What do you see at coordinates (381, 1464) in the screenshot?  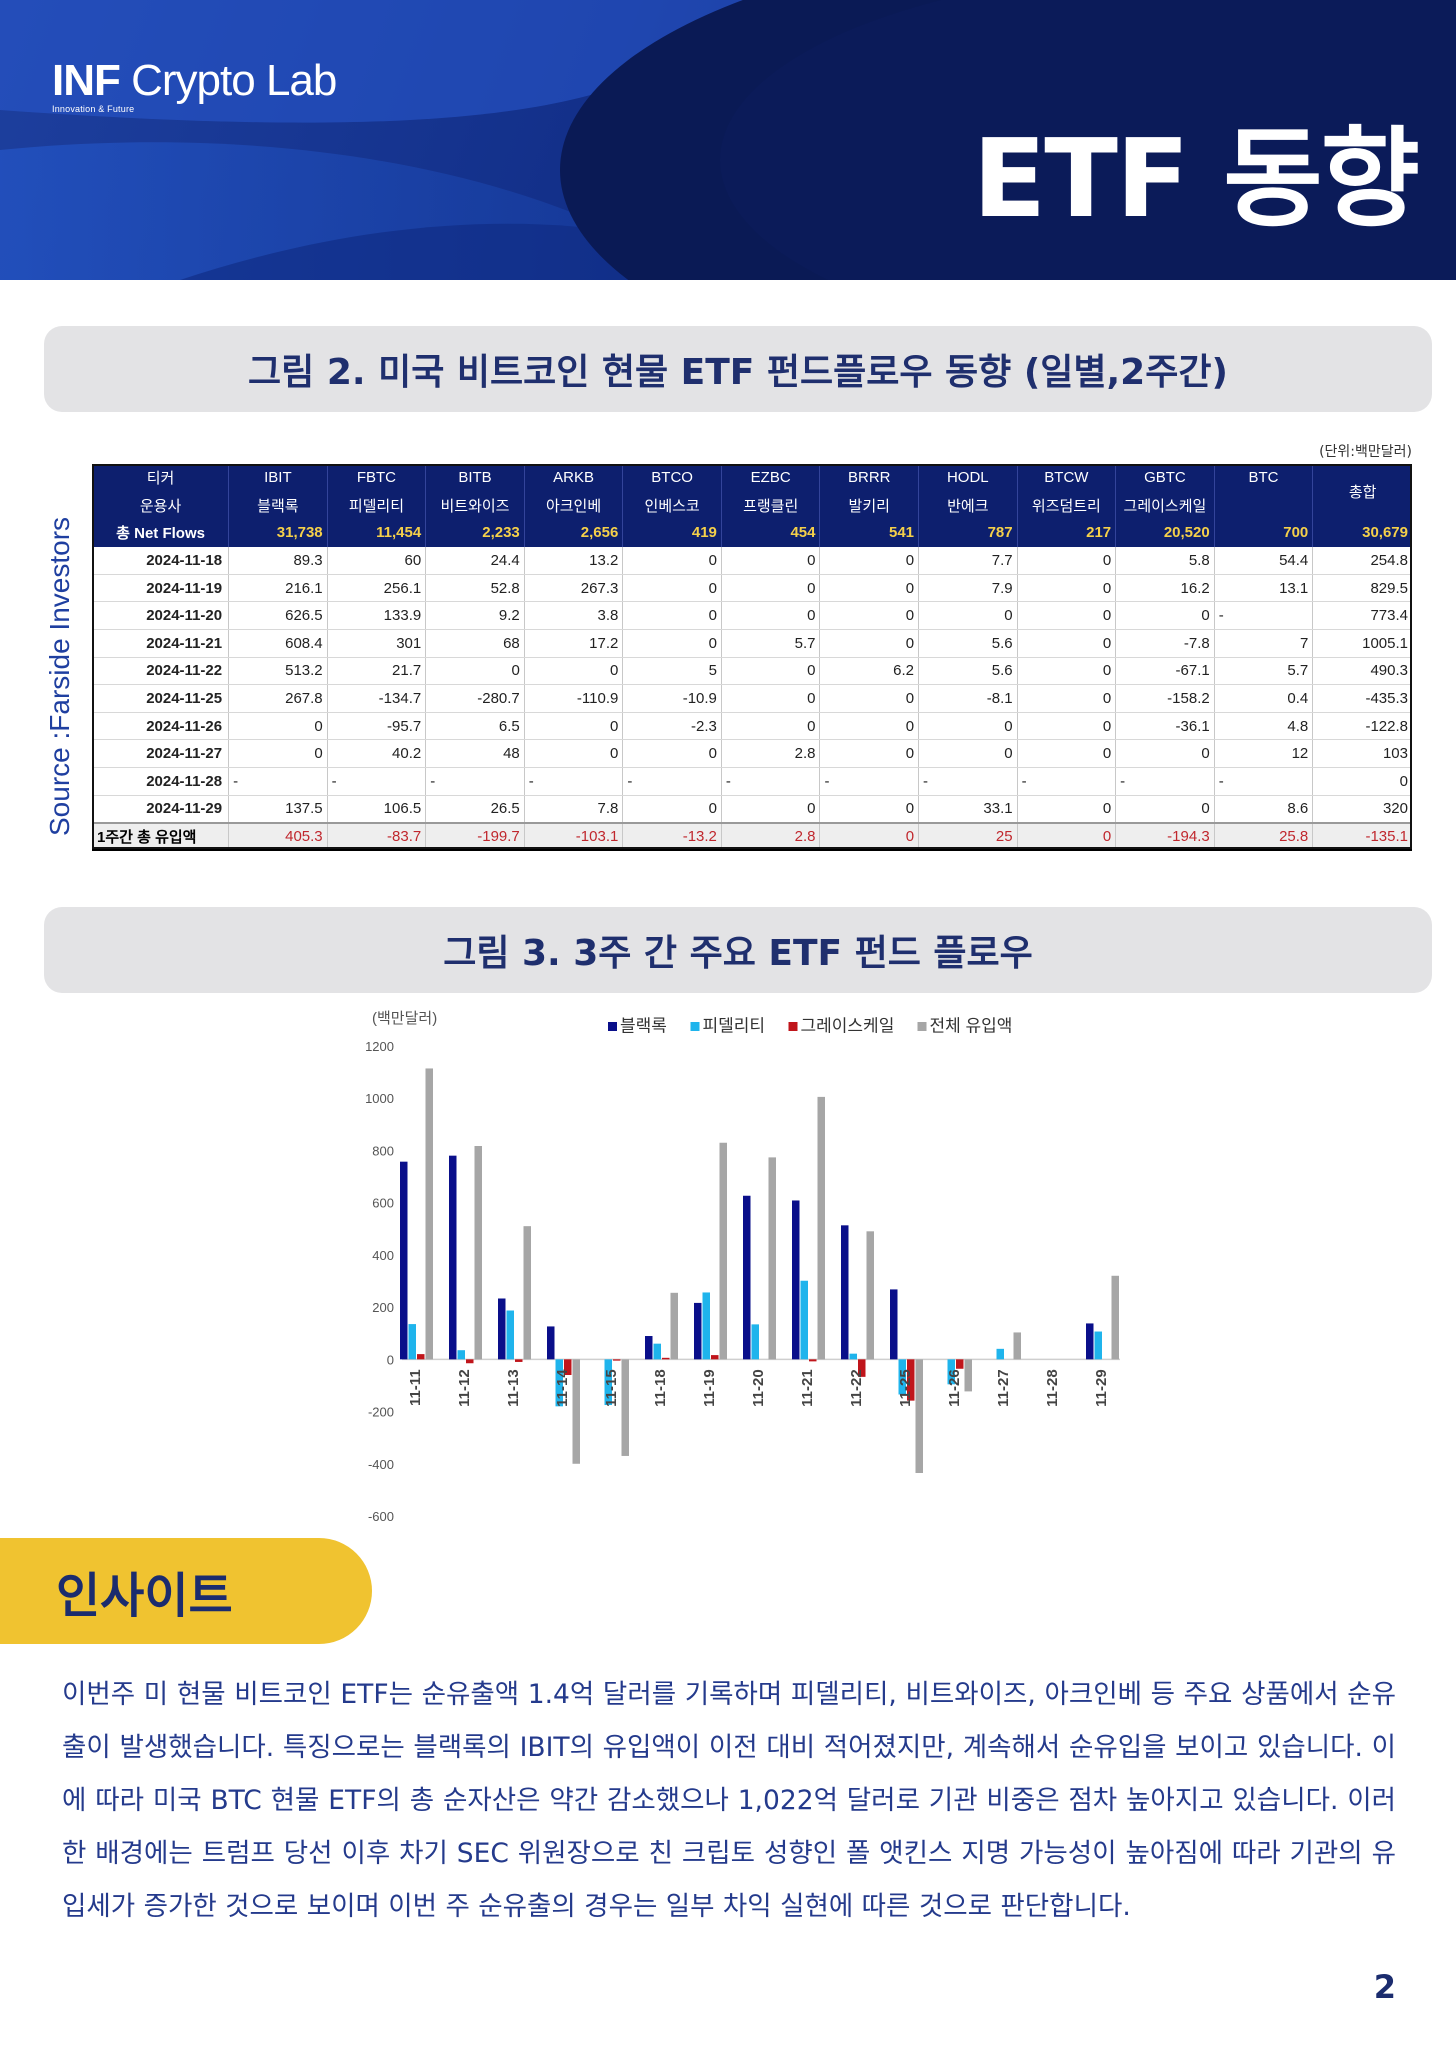 I see `y-tick-label: -400` at bounding box center [381, 1464].